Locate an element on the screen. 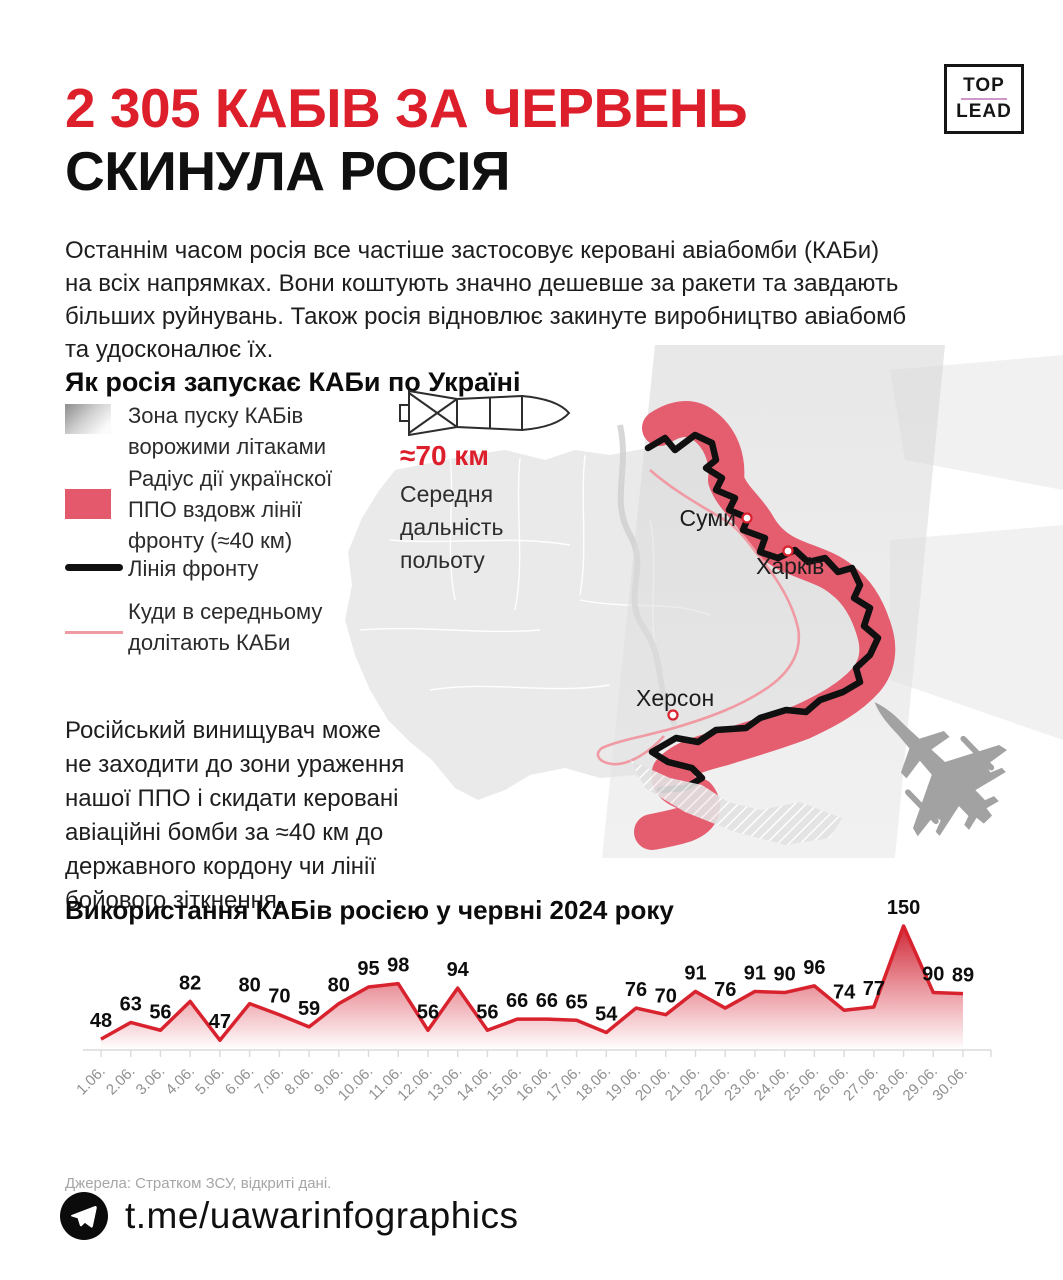 The width and height of the screenshot is (1063, 1280). page-title: 2 305 КАБІВ ЗА ЧЕРВЕНЬ СКИНУЛА РОСІЯ is located at coordinates (406, 140).